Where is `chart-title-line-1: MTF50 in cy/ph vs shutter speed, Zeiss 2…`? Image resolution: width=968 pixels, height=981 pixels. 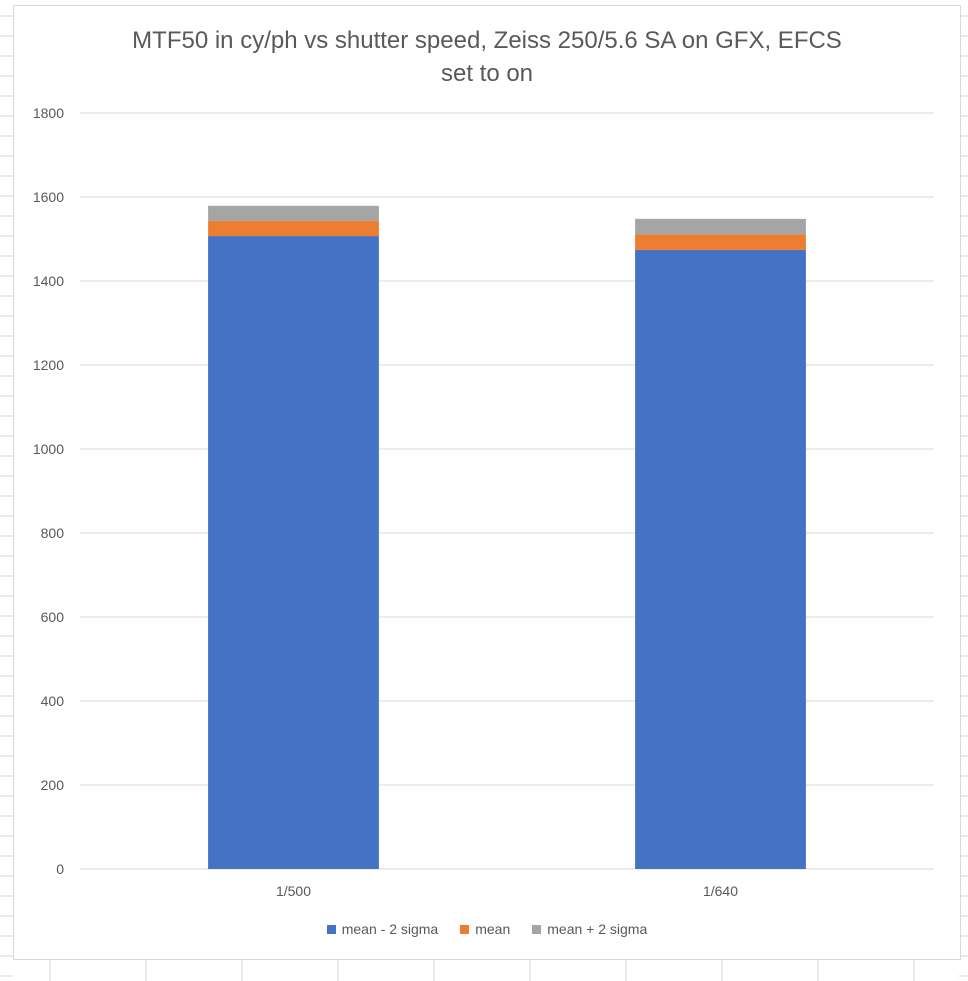 chart-title-line-1: MTF50 in cy/ph vs shutter speed, Zeiss 2… is located at coordinates (487, 40).